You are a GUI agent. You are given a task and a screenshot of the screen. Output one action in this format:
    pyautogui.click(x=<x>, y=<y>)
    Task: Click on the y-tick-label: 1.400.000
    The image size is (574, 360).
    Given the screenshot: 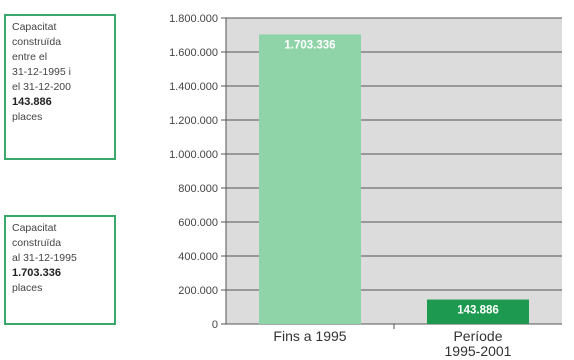 What is the action you would take?
    pyautogui.click(x=193, y=87)
    